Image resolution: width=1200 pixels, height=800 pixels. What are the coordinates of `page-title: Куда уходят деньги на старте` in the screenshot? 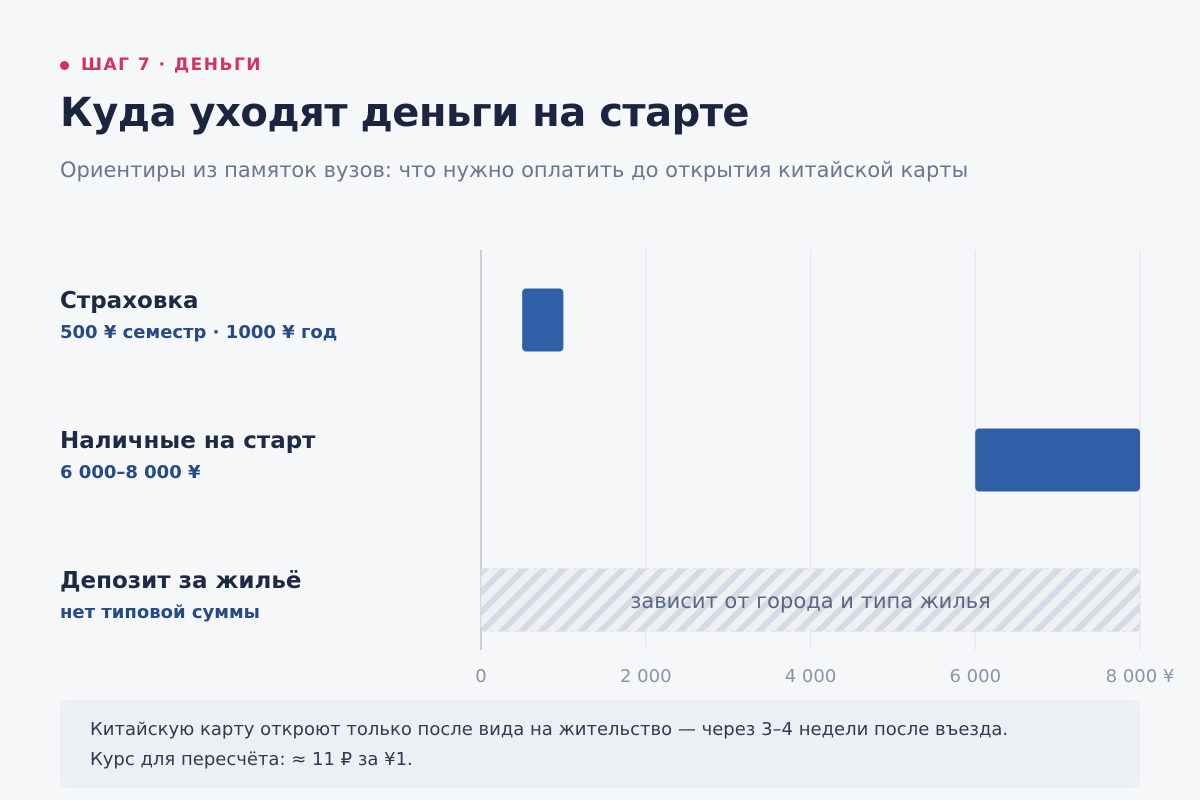 It's located at (405, 113).